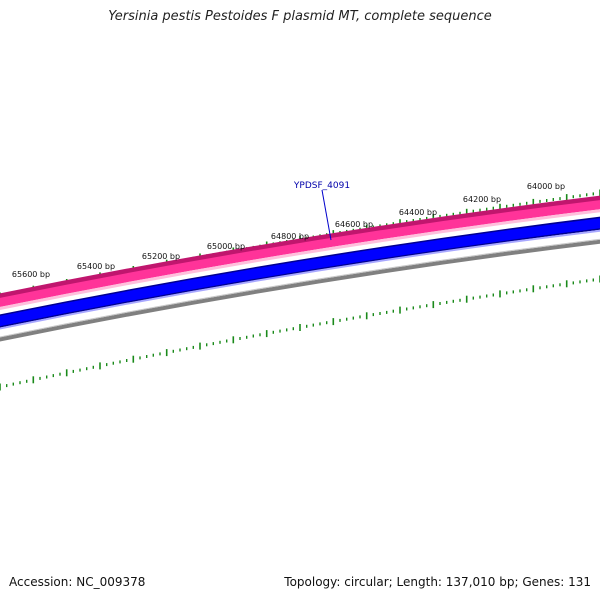 The width and height of the screenshot is (600, 600). I want to click on ruler-label: 64800 bp, so click(290, 236).